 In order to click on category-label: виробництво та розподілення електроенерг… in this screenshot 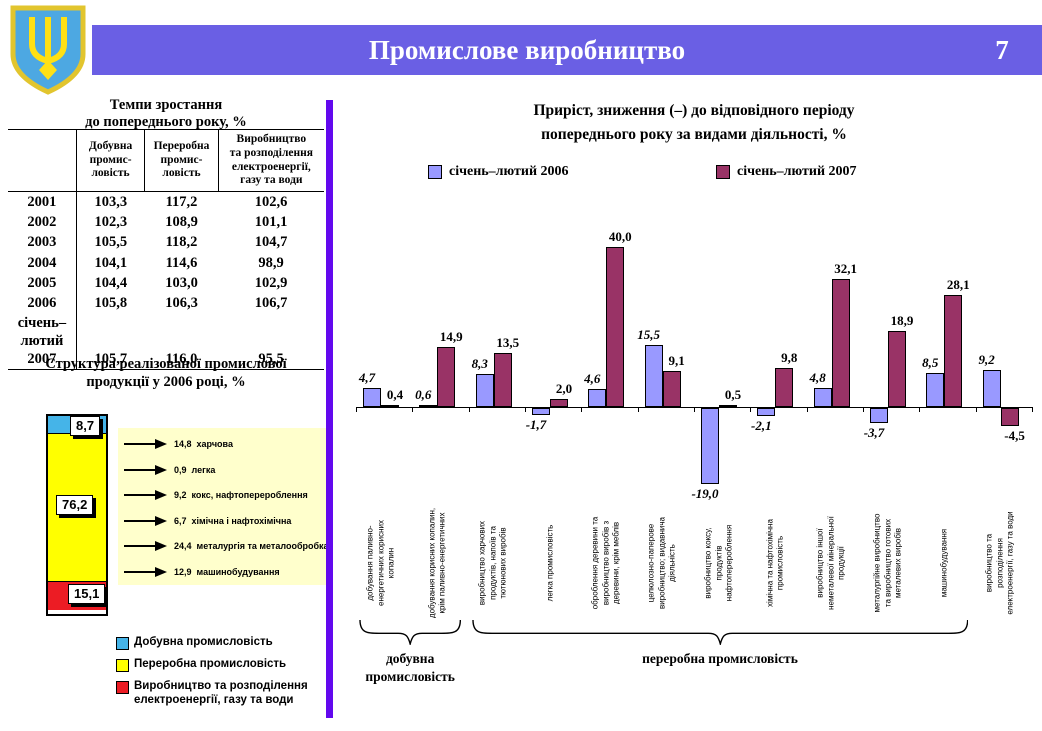, I will do `click(1000, 563)`.